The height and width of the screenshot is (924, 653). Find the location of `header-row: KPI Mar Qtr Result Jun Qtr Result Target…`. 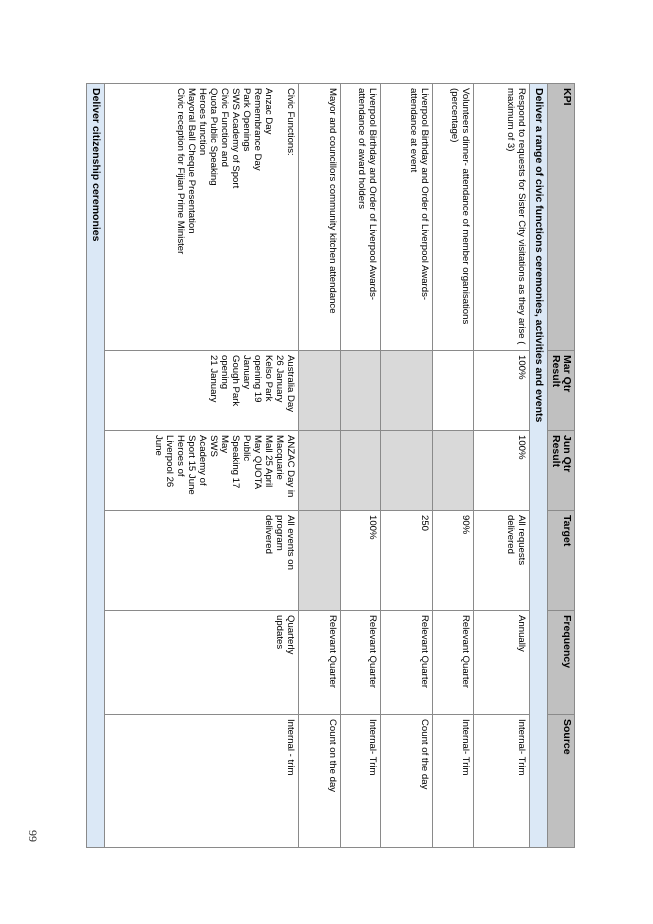

header-row: KPI Mar Qtr Result Jun Qtr Result Target… is located at coordinates (561, 465).